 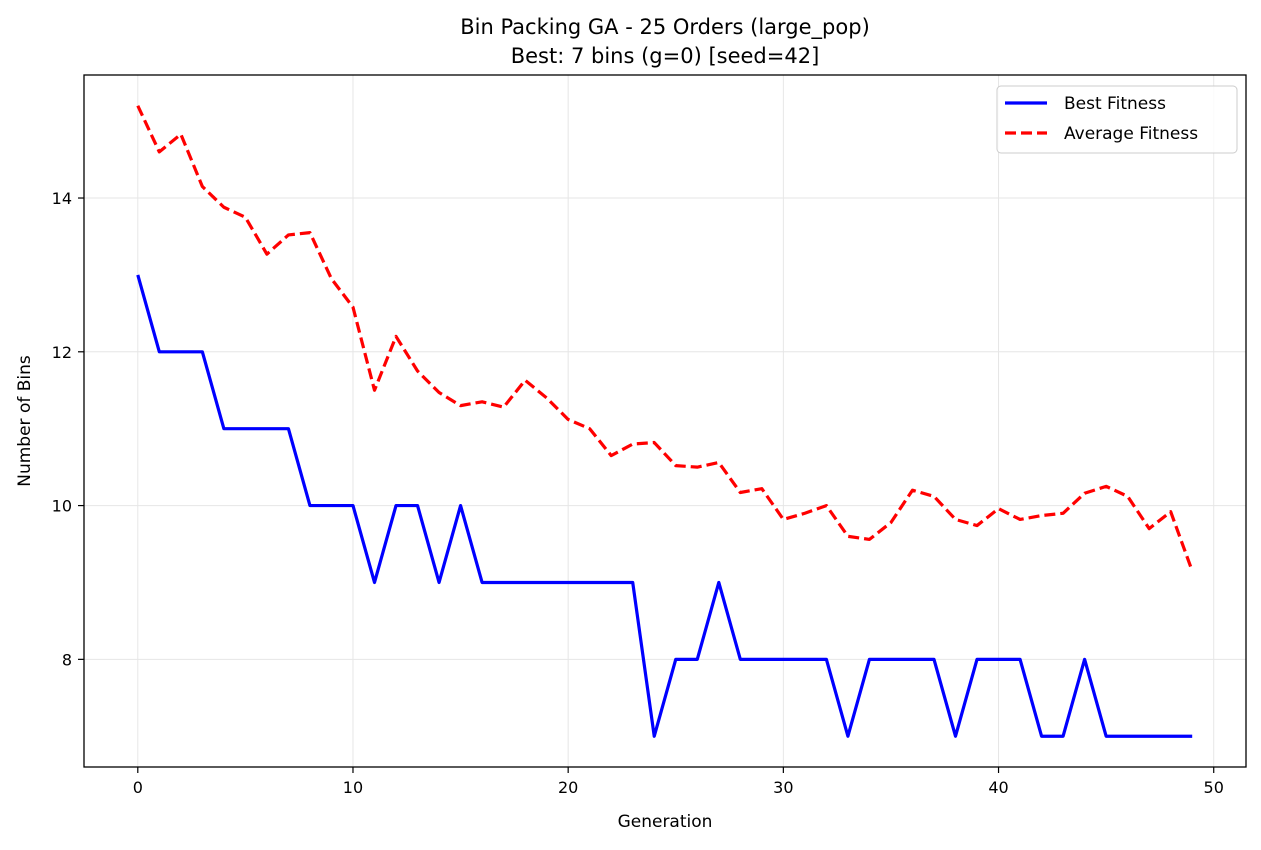 What do you see at coordinates (62, 352) in the screenshot?
I see `y-tick-label: 12` at bounding box center [62, 352].